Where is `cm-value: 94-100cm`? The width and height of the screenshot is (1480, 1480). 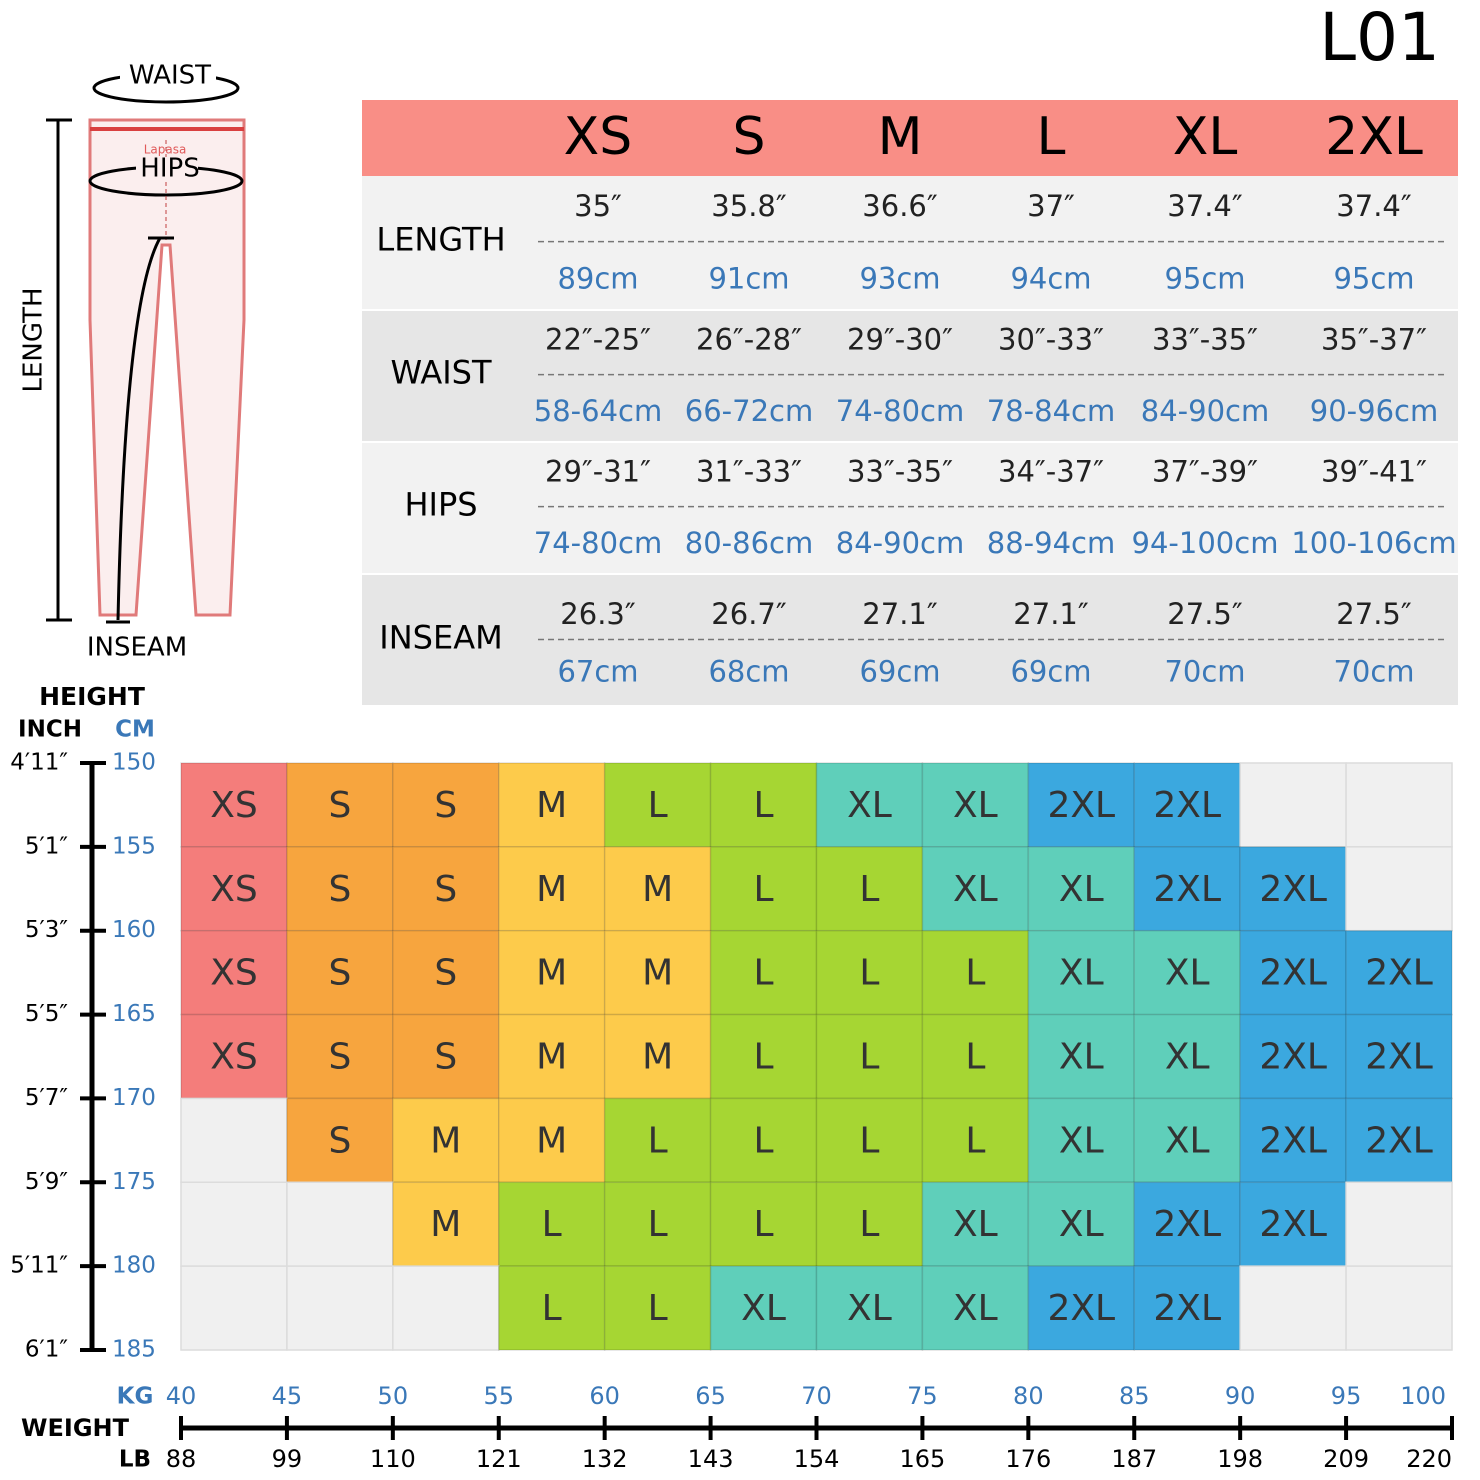
cm-value: 94-100cm is located at coordinates (1205, 543).